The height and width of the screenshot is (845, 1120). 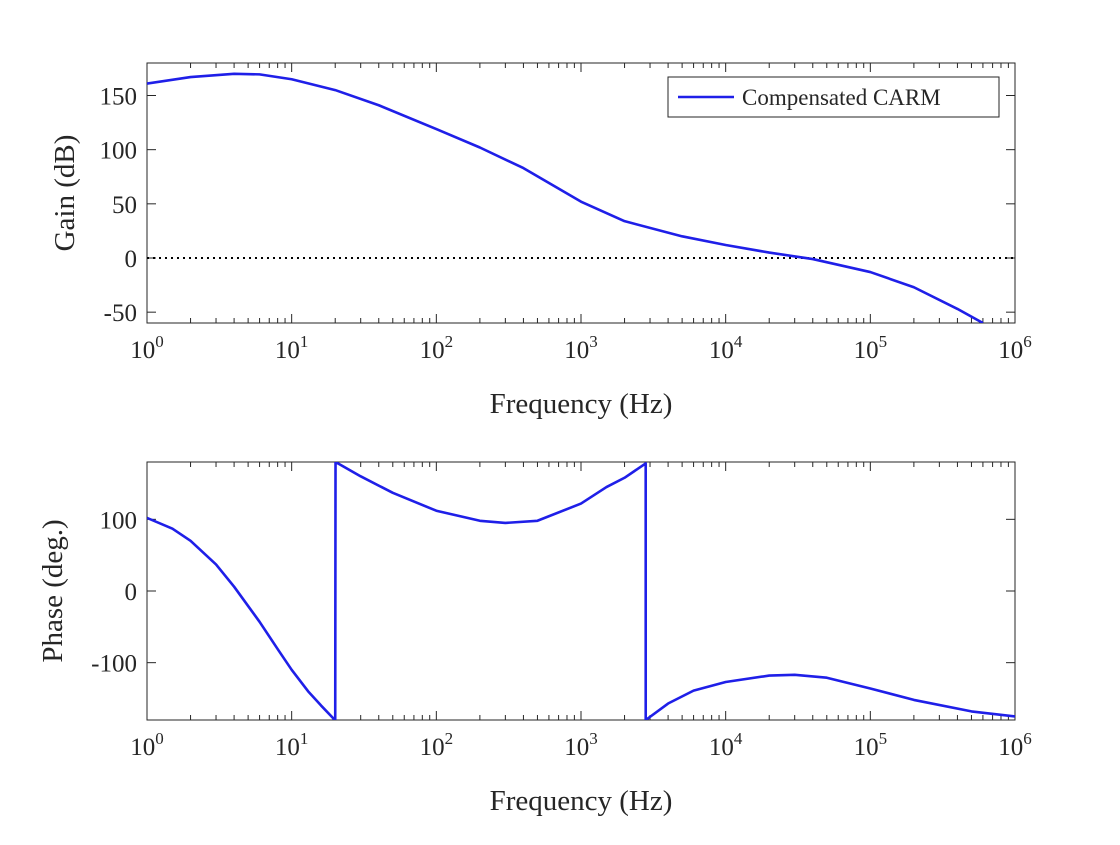 What do you see at coordinates (65, 193) in the screenshot?
I see `gain-y-axis-title: Gain (dB)` at bounding box center [65, 193].